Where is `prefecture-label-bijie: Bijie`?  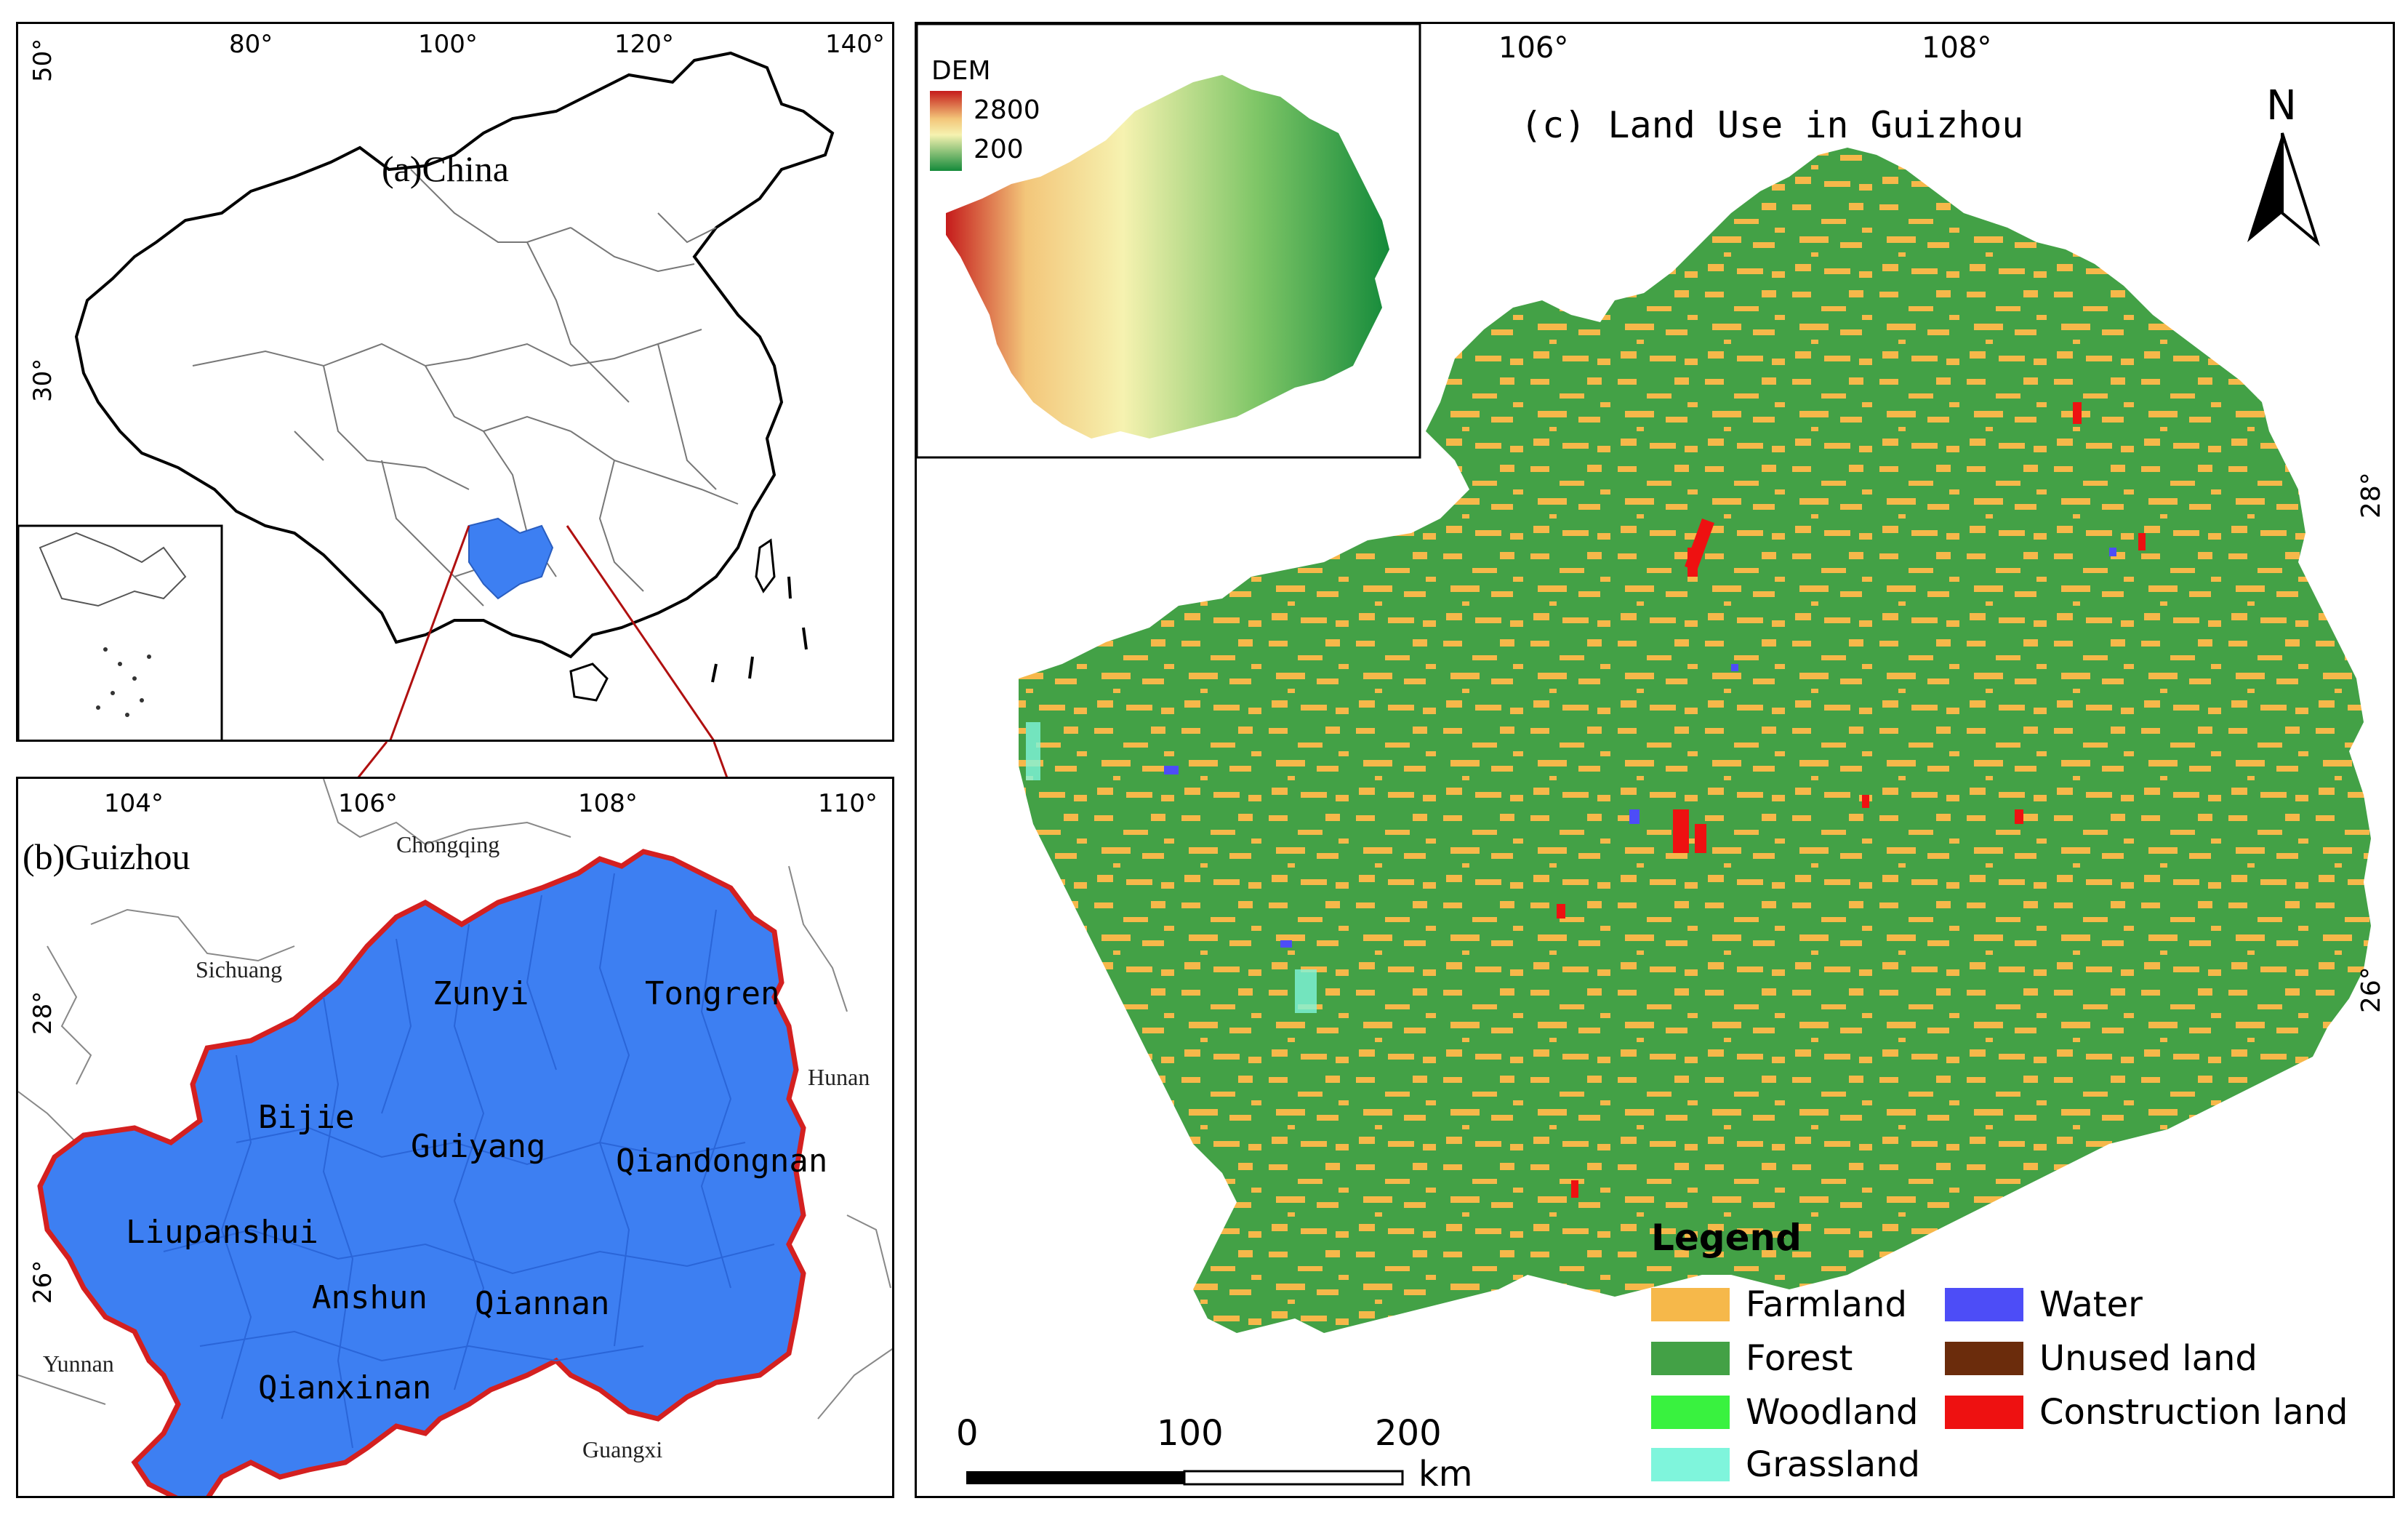
prefecture-label-bijie: Bijie is located at coordinates (306, 1117).